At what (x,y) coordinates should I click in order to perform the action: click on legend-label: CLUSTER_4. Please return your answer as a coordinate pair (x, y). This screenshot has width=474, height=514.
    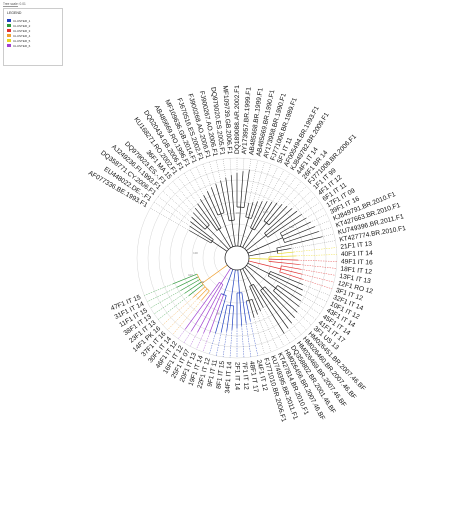
    Looking at the image, I should click on (22, 35).